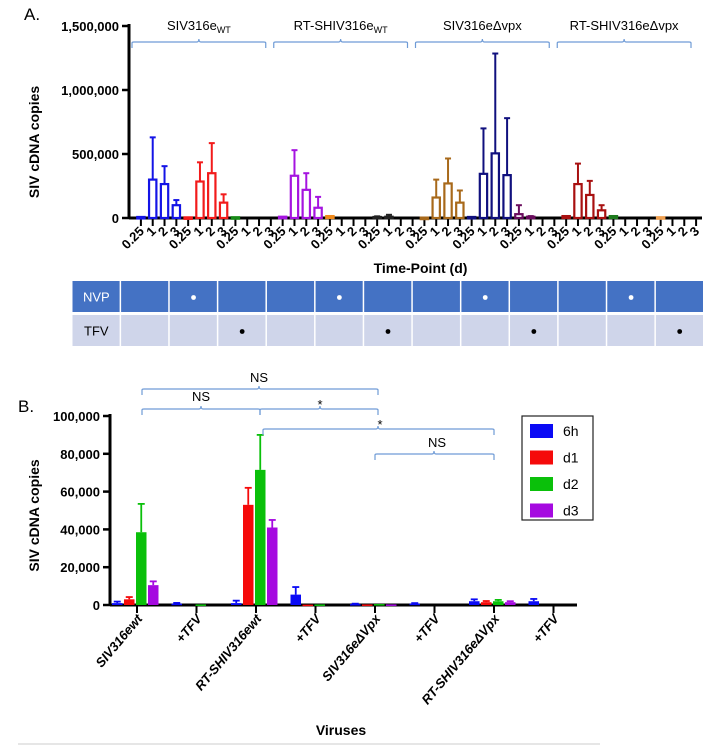 This screenshot has height=745, width=720. What do you see at coordinates (192, 25) in the screenshot?
I see `virus-group-name: SIV316e` at bounding box center [192, 25].